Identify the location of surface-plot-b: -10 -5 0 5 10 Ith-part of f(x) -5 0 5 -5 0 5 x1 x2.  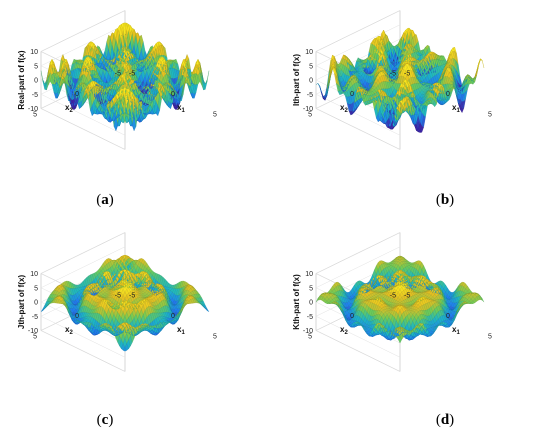
(392, 80).